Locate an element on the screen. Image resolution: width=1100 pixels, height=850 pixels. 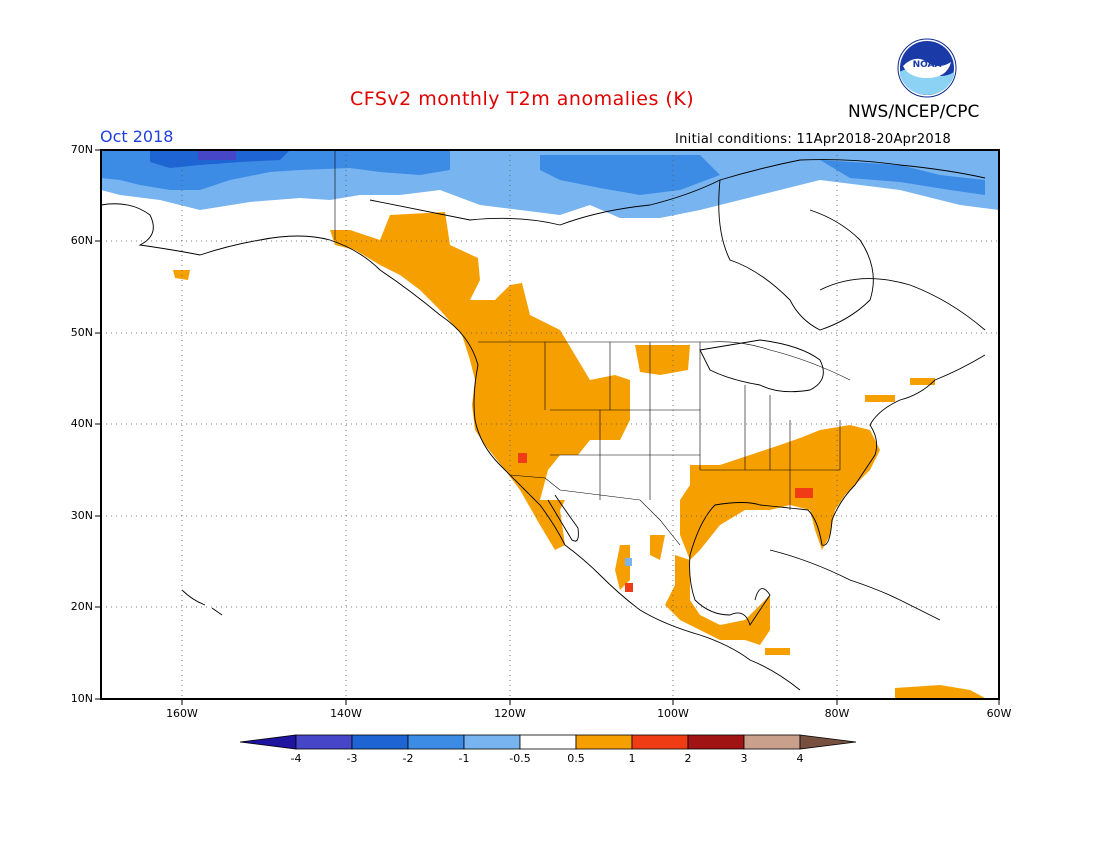
warm-anomaly-northeast is located at coordinates (900, 390).